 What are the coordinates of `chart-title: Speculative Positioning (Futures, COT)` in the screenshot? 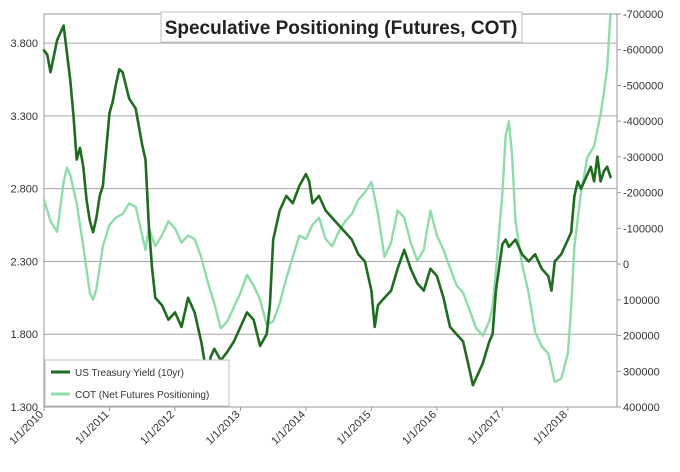 It's located at (341, 28).